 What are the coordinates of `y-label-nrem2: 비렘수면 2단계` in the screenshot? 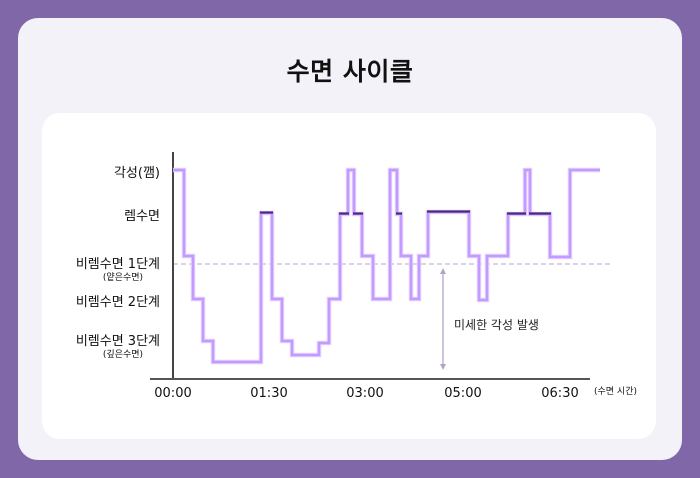 It's located at (117, 302).